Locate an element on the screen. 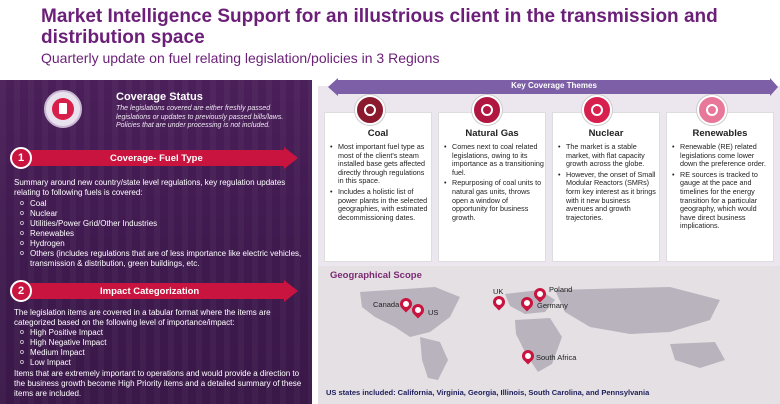  list-item: Medium Impact is located at coordinates (162, 353).